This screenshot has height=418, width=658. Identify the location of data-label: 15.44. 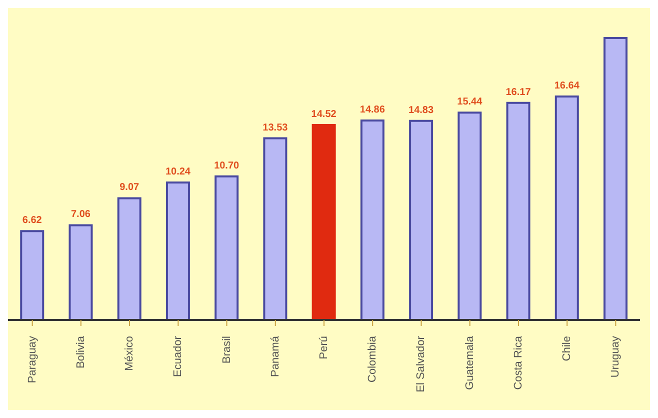
(470, 102).